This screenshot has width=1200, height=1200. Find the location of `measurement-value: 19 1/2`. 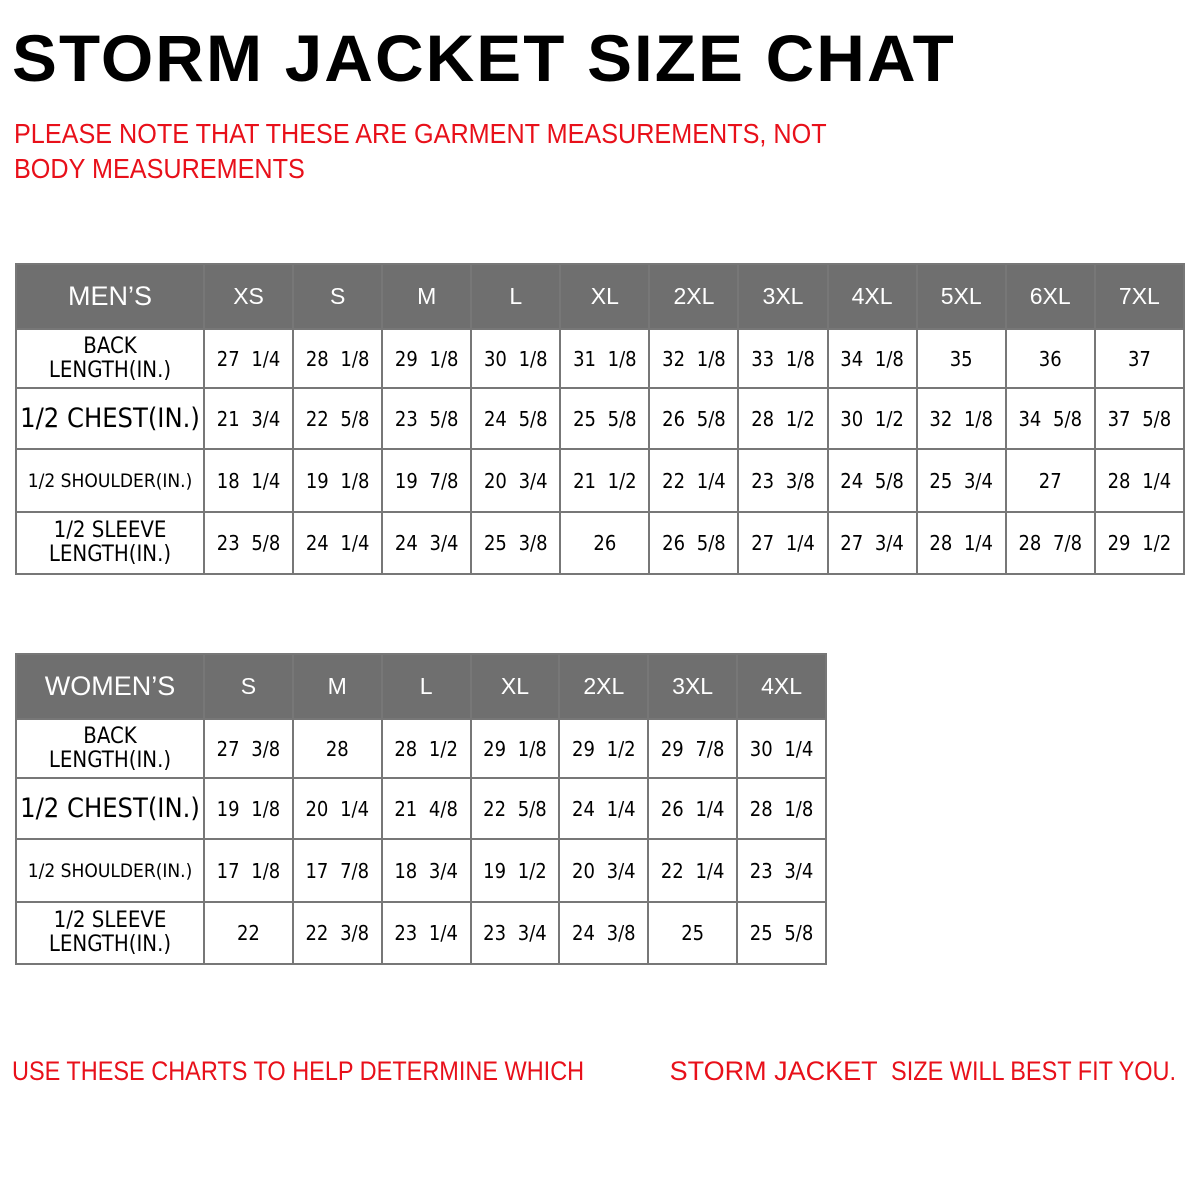

measurement-value: 19 1/2 is located at coordinates (515, 870).